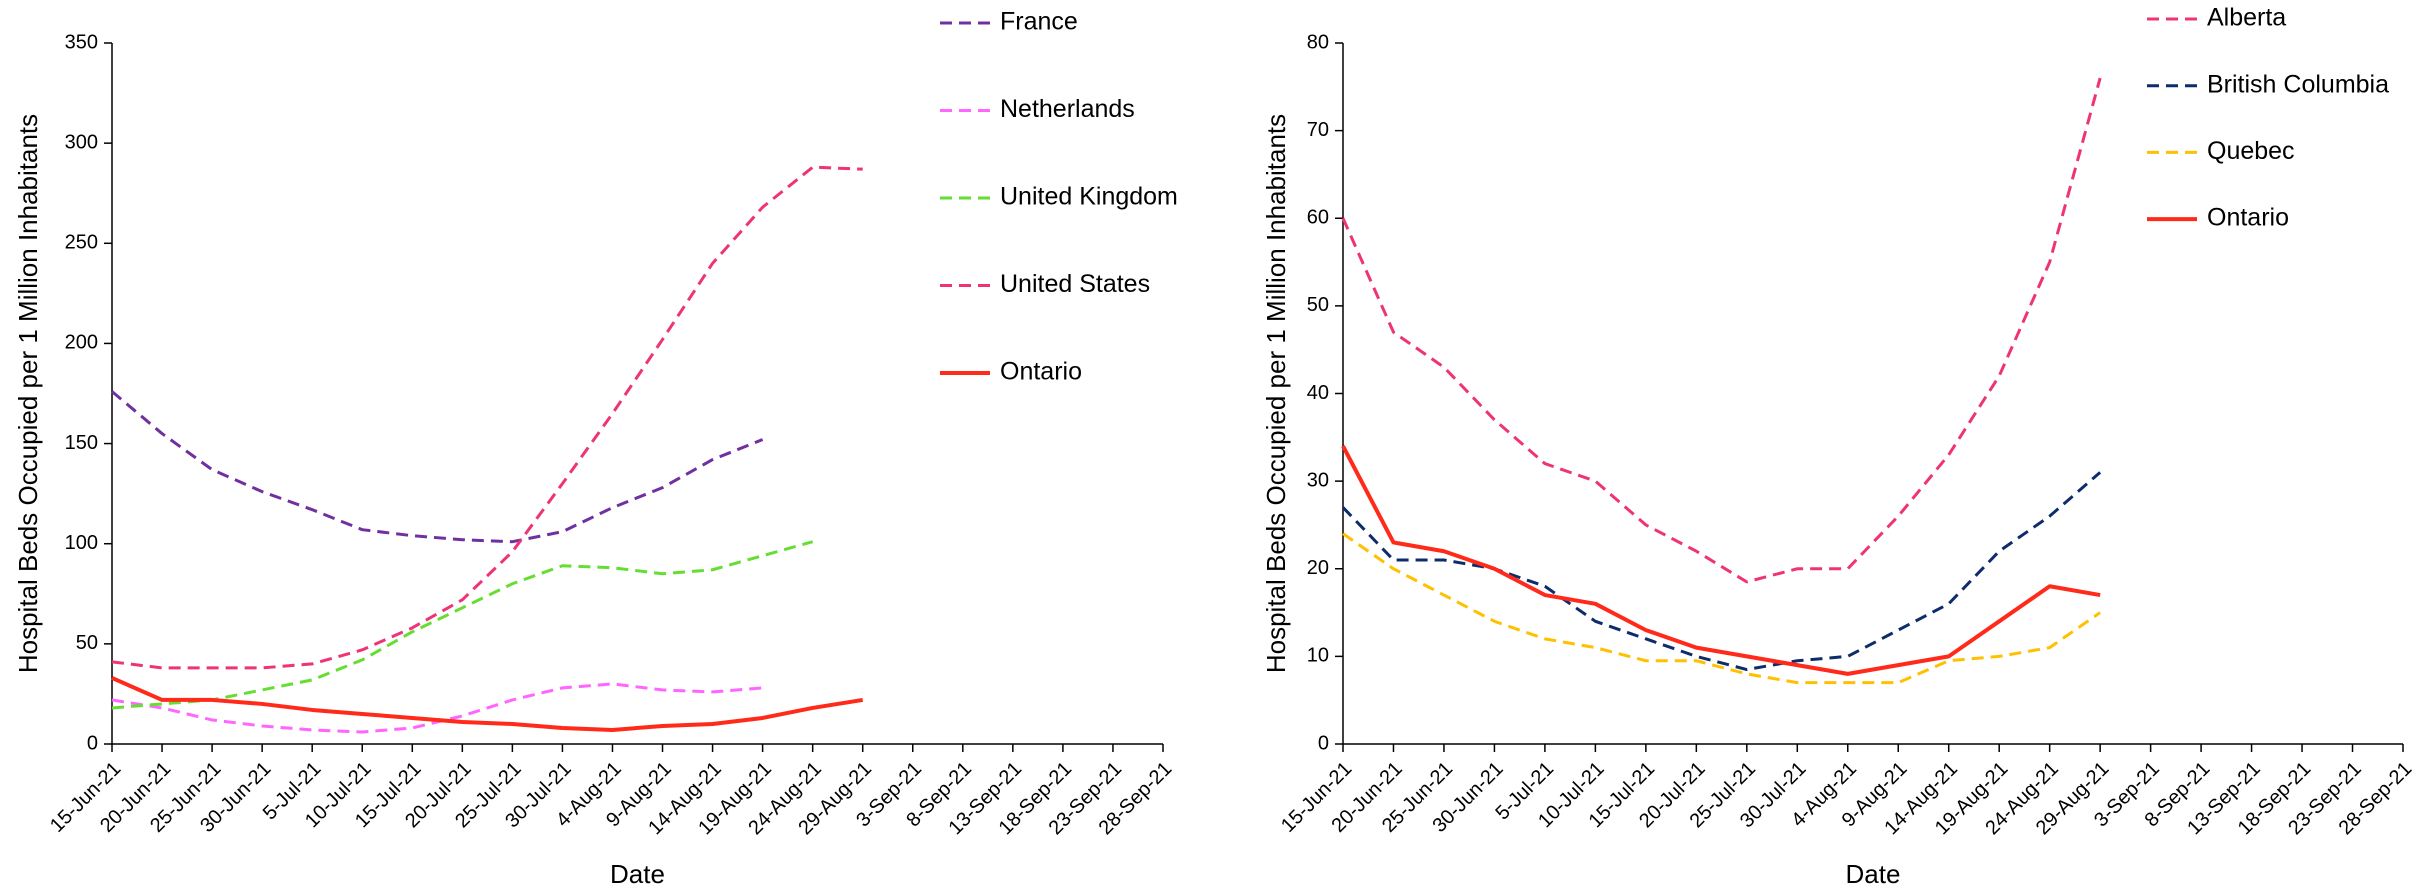  What do you see at coordinates (1318, 218) in the screenshot?
I see `y-tick-label: 60` at bounding box center [1318, 218].